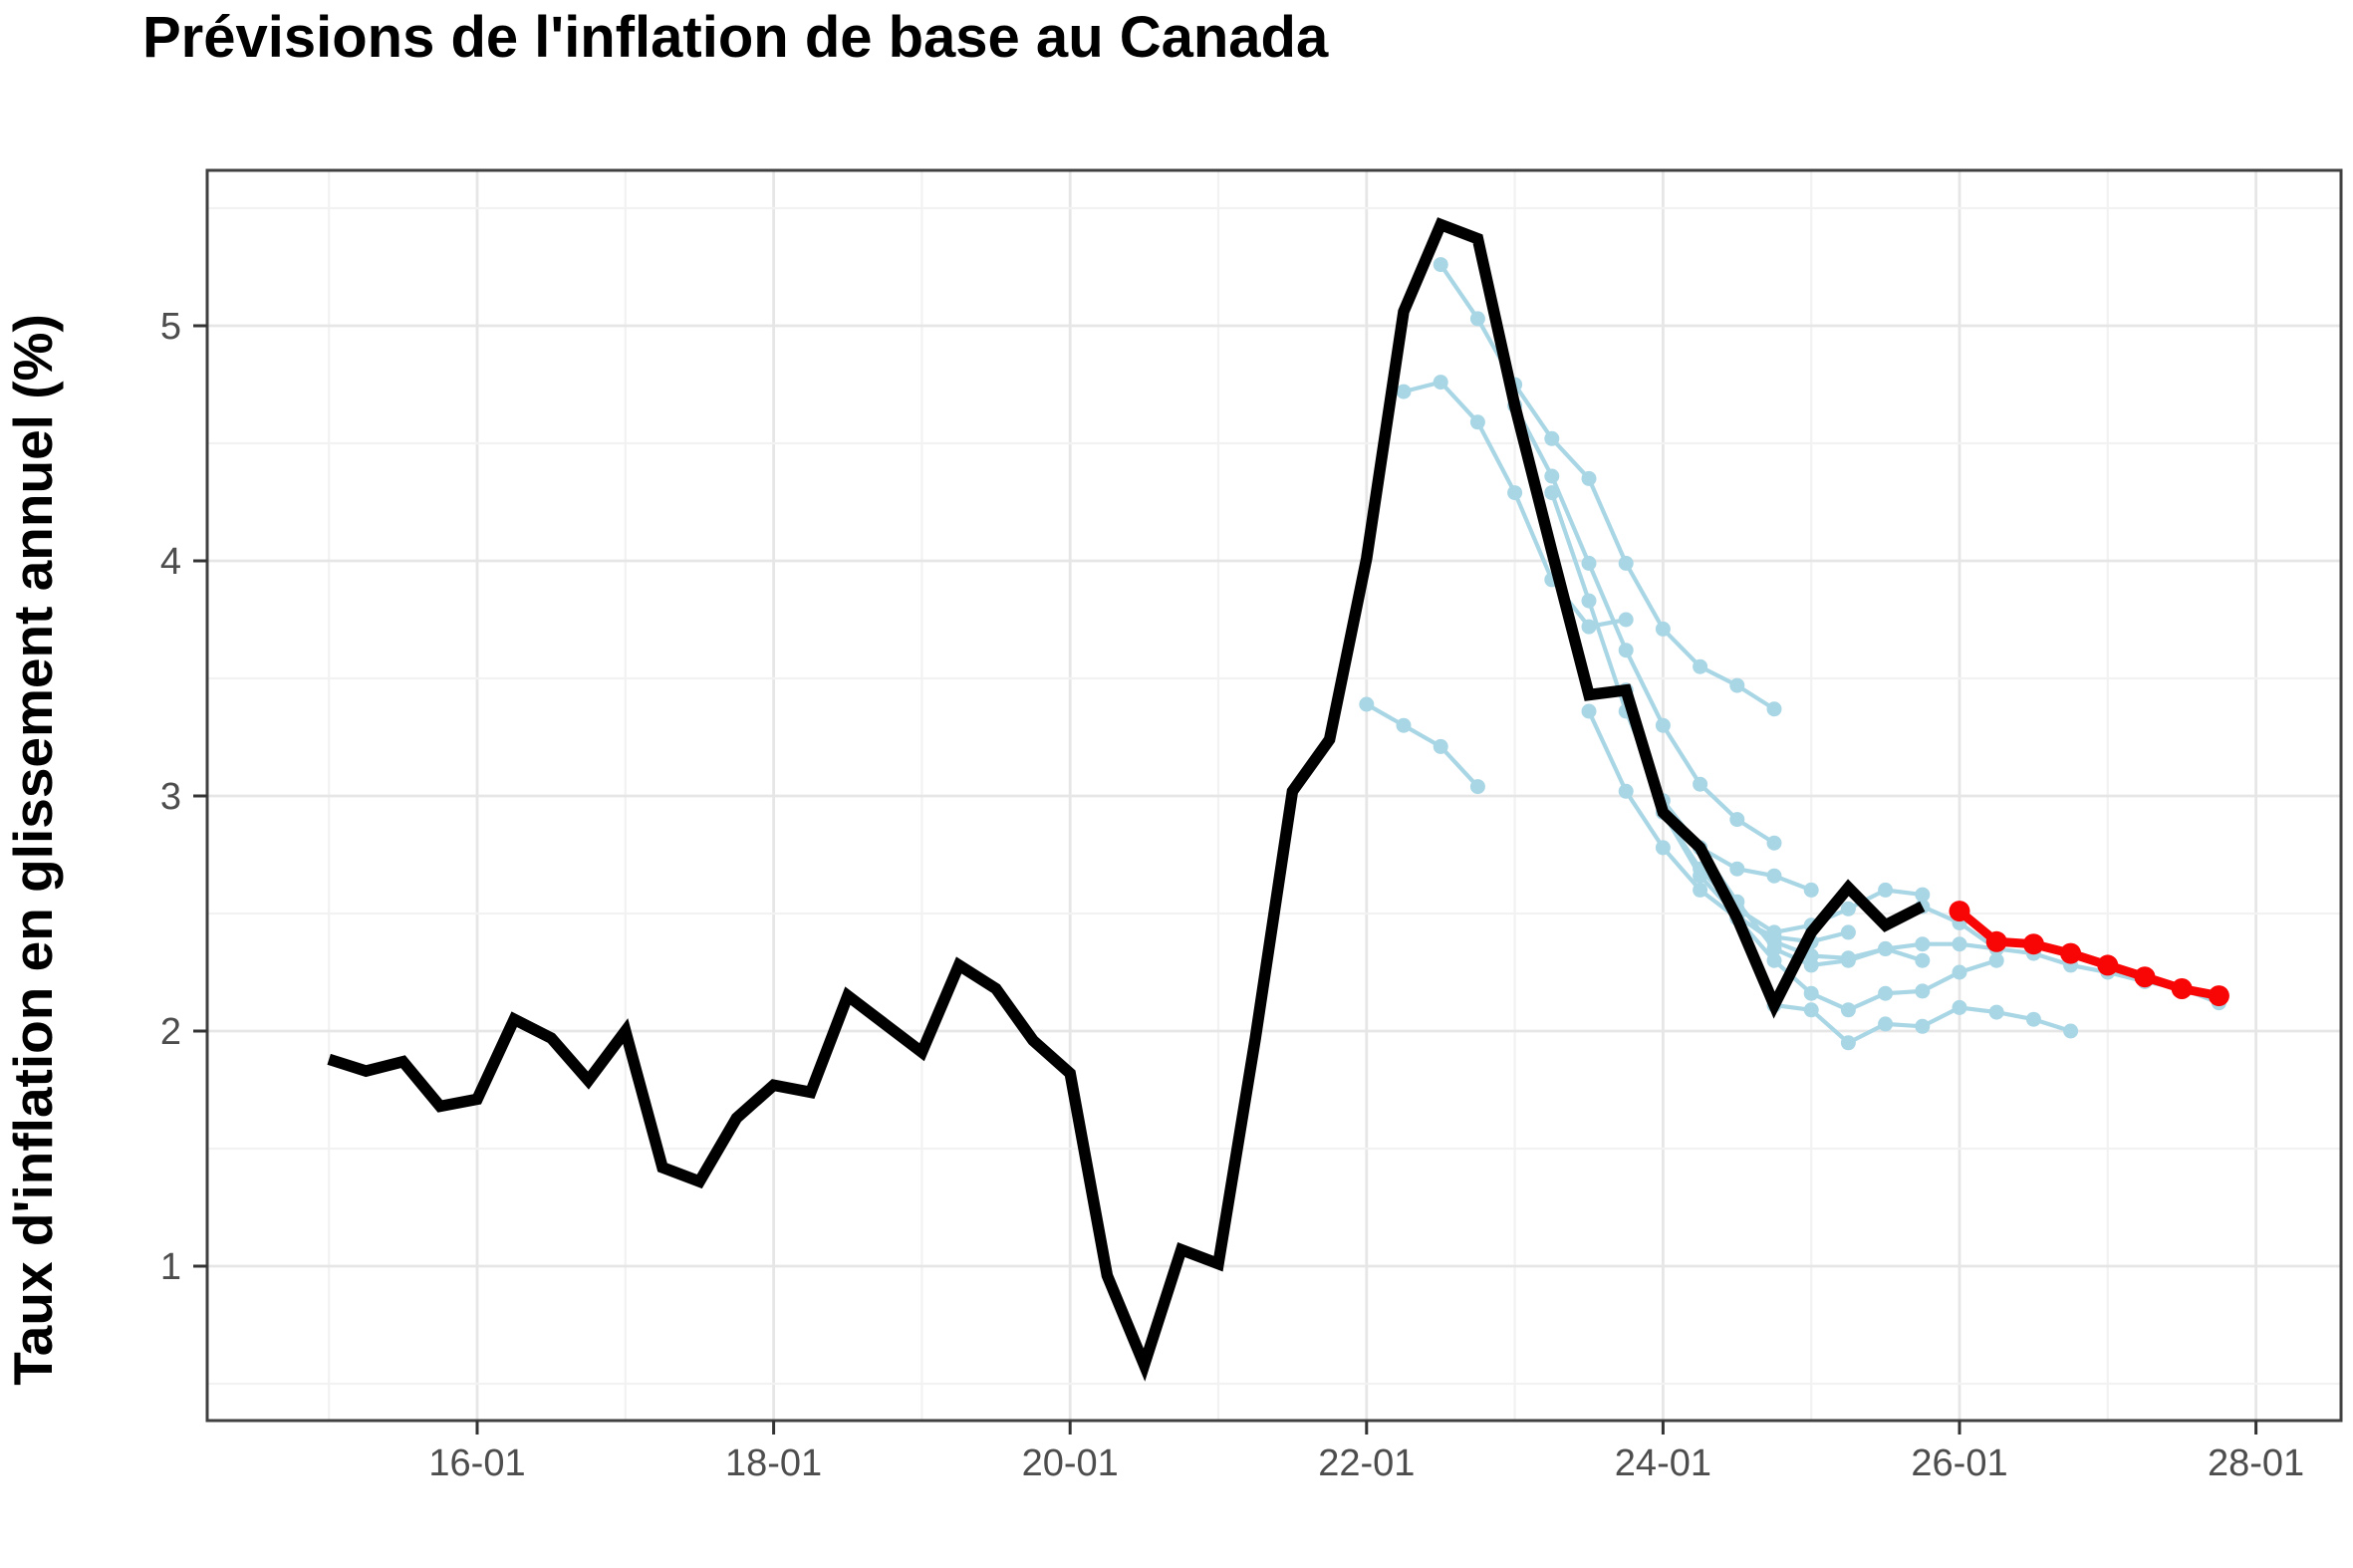  What do you see at coordinates (1070, 1463) in the screenshot?
I see `x-tick-label: 20-01` at bounding box center [1070, 1463].